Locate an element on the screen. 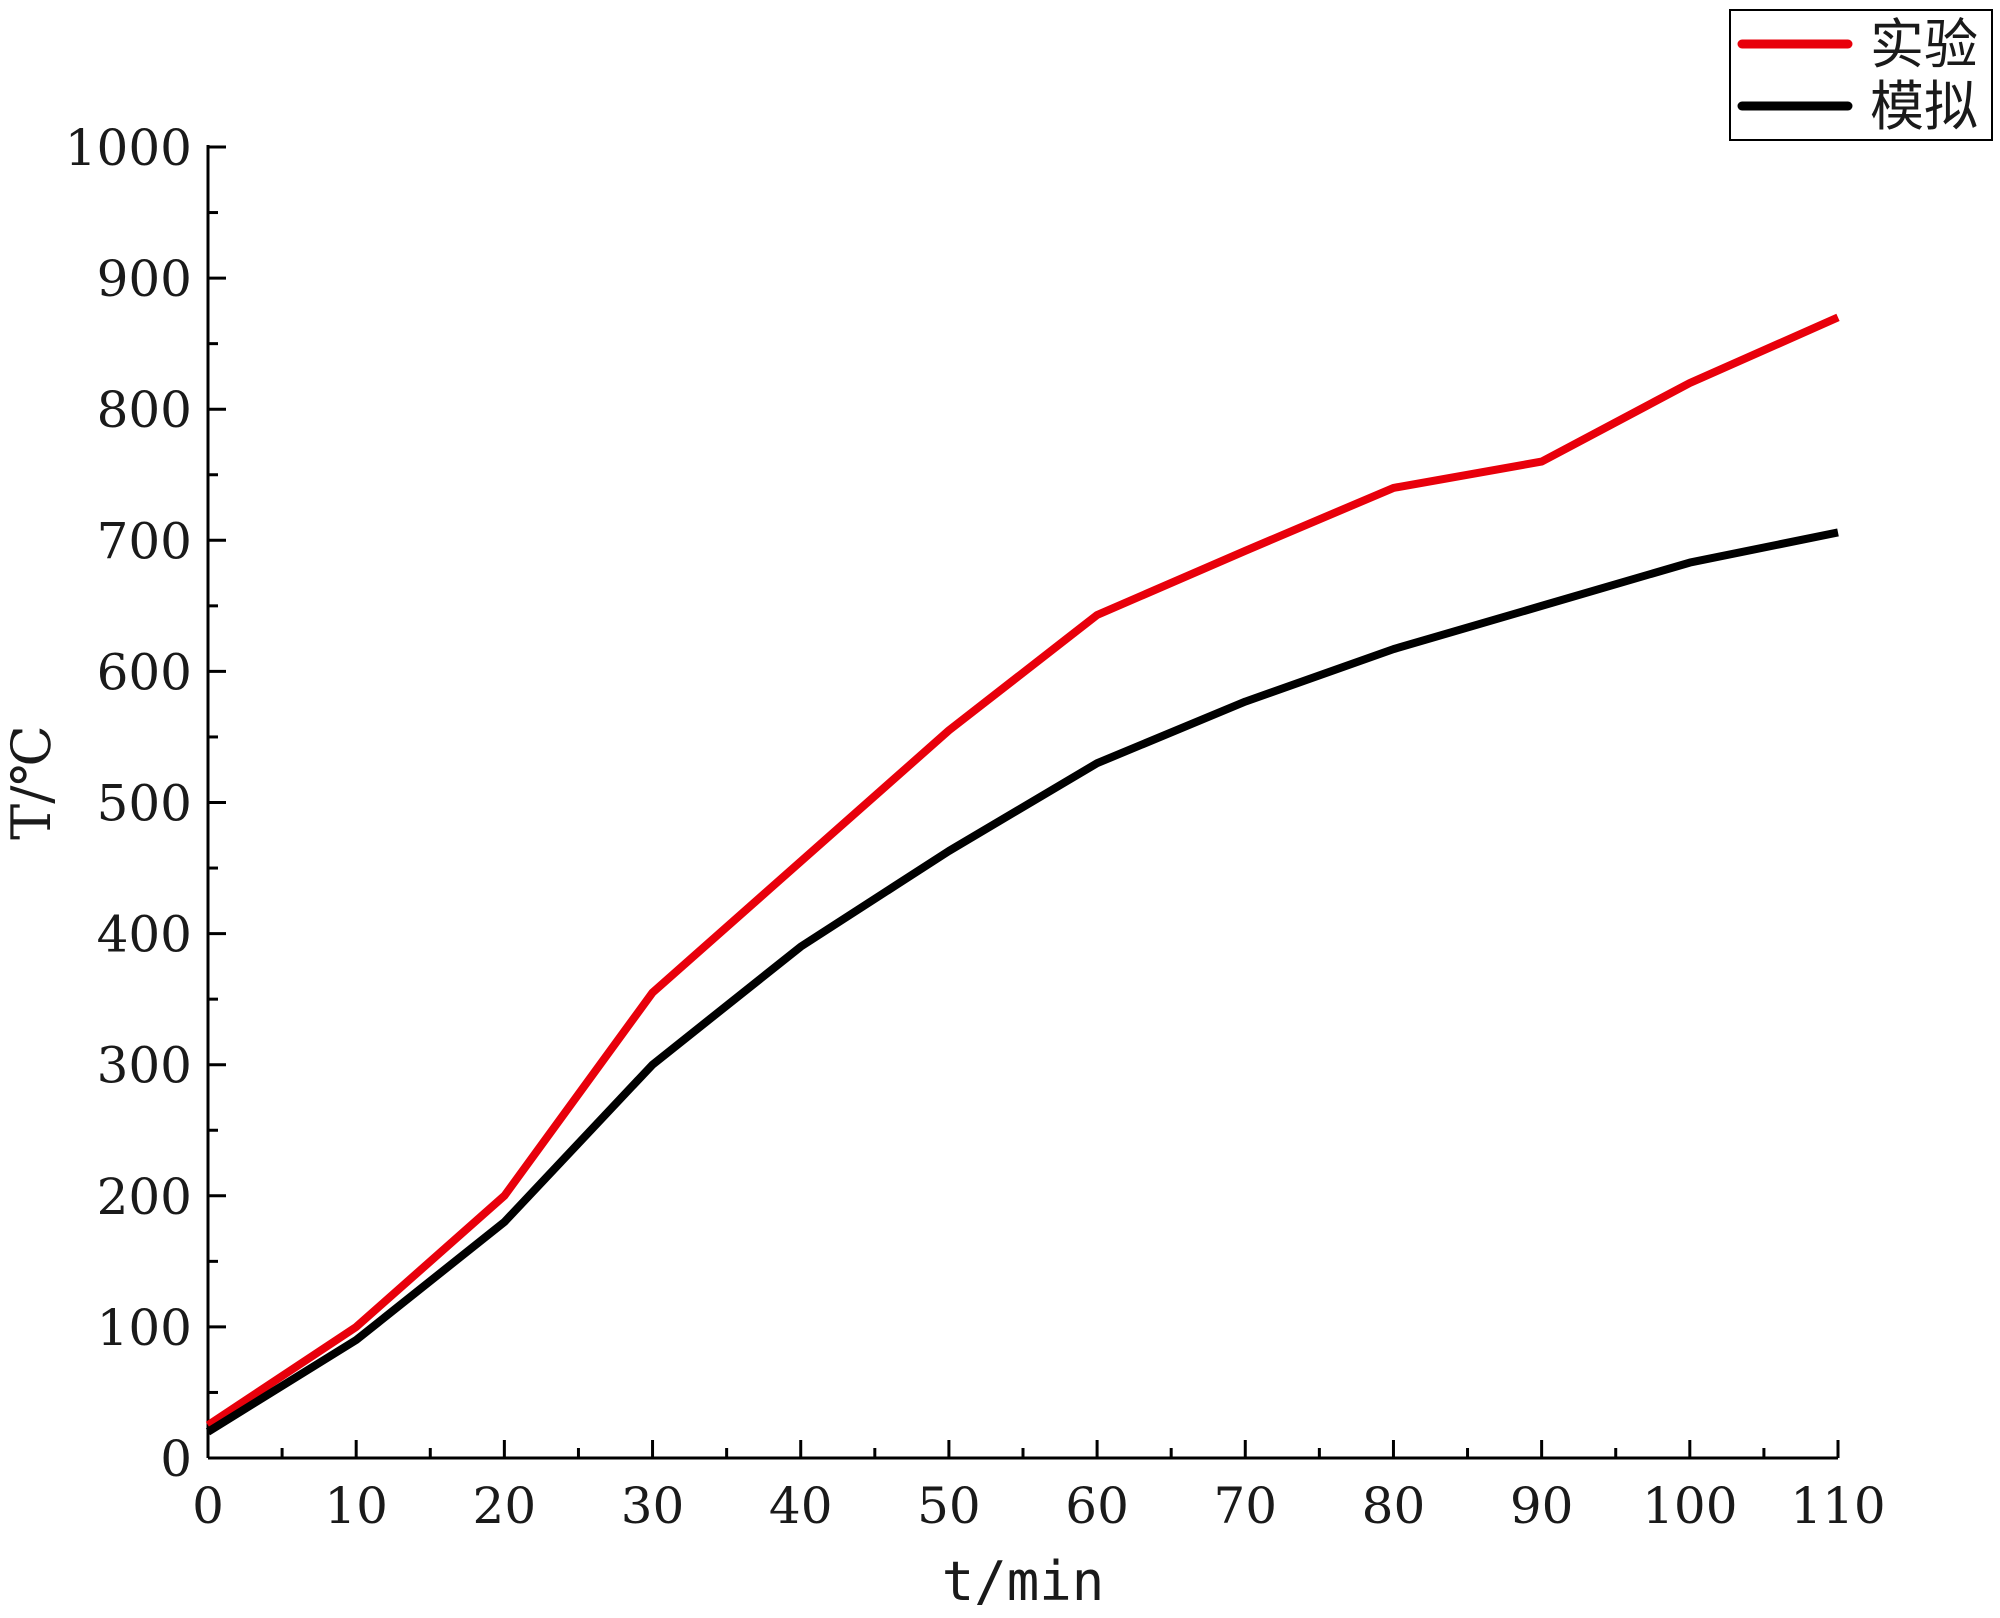  y-tick-label: 400 is located at coordinates (144, 935).